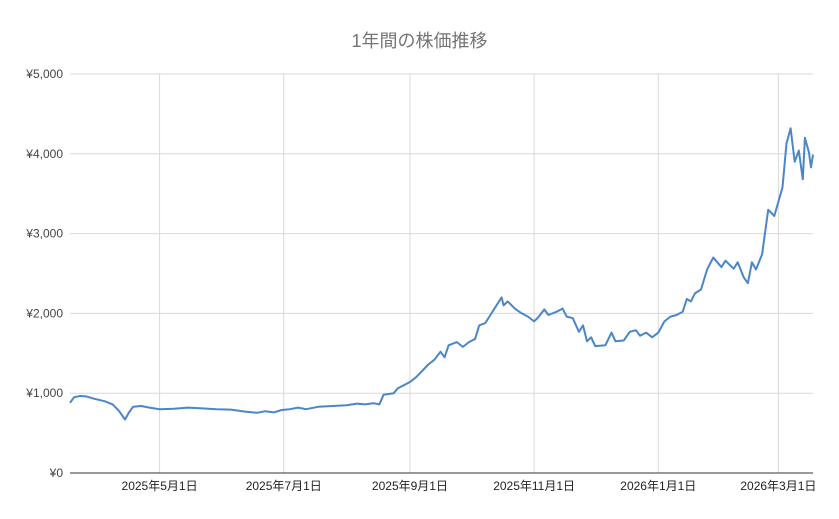 The width and height of the screenshot is (839, 519). Describe the element at coordinates (284, 486) in the screenshot. I see `x-tick-label: 2025年7月1日` at that location.